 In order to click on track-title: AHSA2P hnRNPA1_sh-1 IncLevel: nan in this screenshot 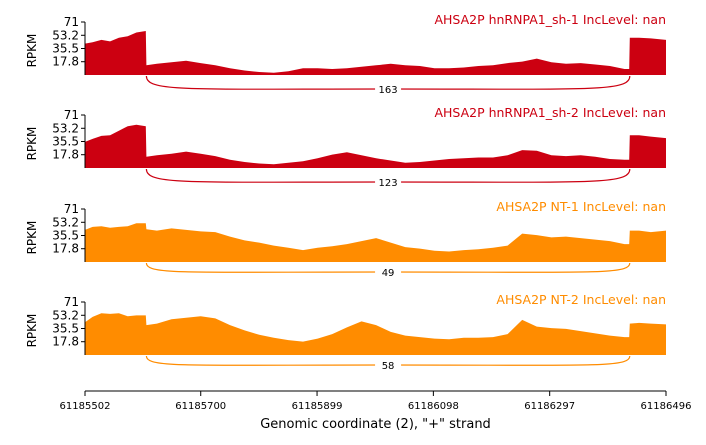, I will do `click(550, 19)`.